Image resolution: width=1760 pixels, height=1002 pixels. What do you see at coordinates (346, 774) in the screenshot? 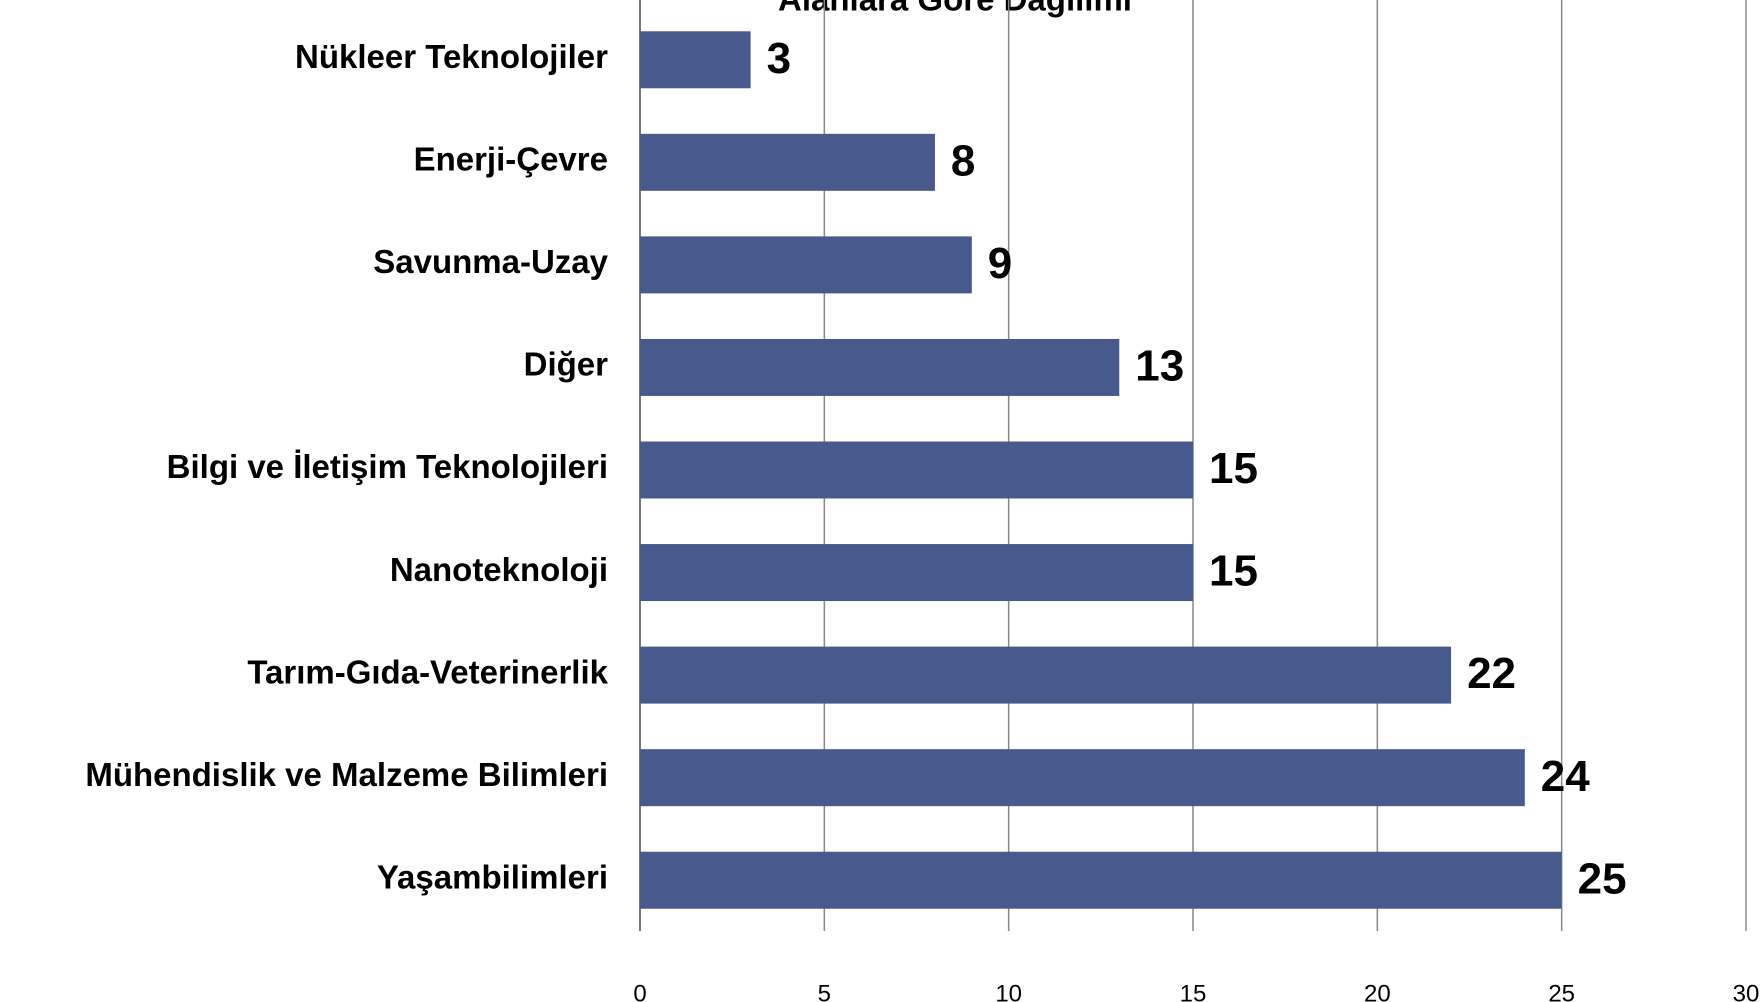
I see `category-label: Mühendislik ve Malzeme Bilimleri` at bounding box center [346, 774].